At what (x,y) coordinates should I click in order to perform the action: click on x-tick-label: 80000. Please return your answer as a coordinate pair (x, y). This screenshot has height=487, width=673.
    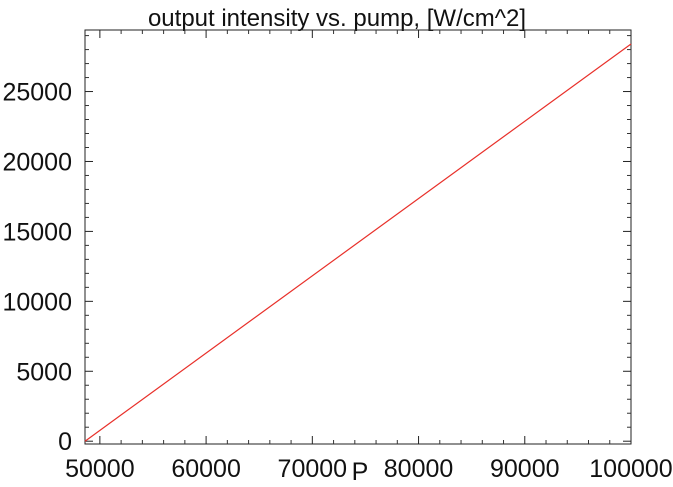
    Looking at the image, I should click on (419, 469).